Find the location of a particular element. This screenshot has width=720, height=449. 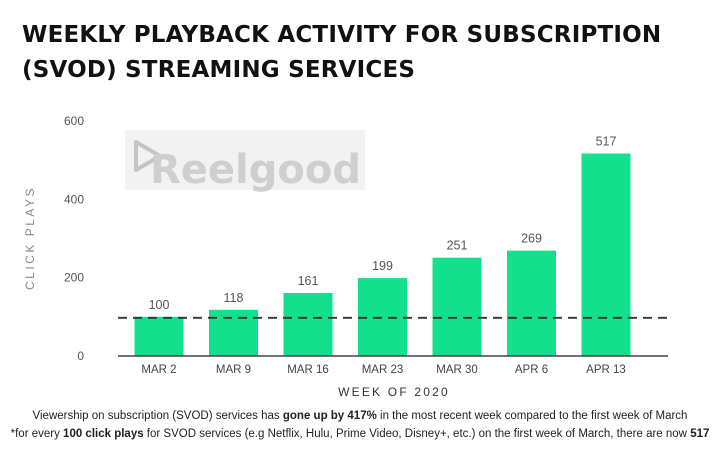

y-tick-label: 200 is located at coordinates (74, 278).